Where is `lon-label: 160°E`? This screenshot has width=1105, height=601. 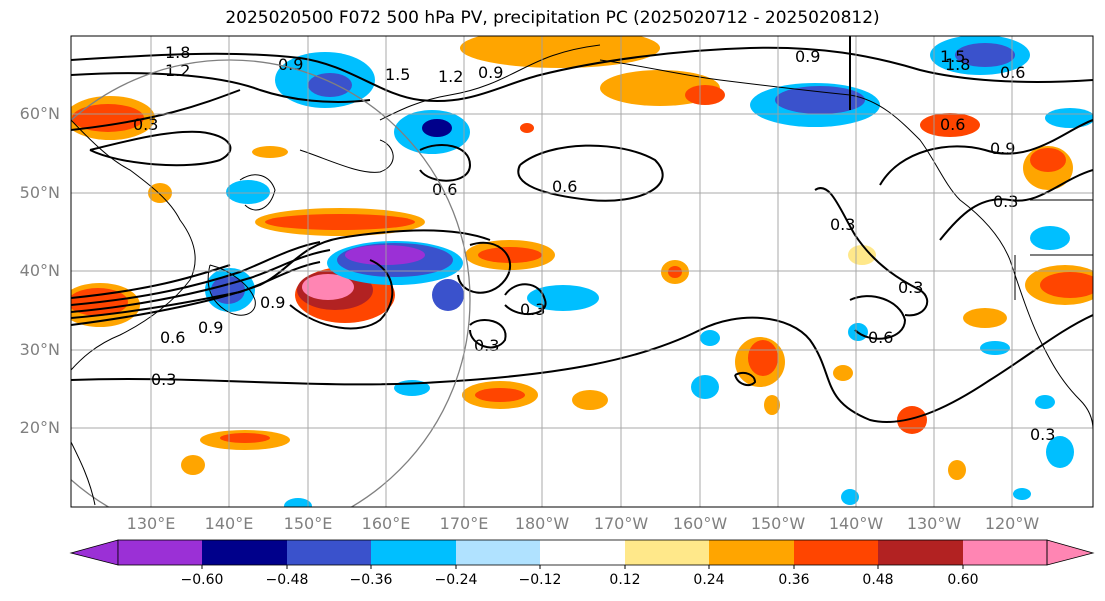
lon-label: 160°E is located at coordinates (386, 523).